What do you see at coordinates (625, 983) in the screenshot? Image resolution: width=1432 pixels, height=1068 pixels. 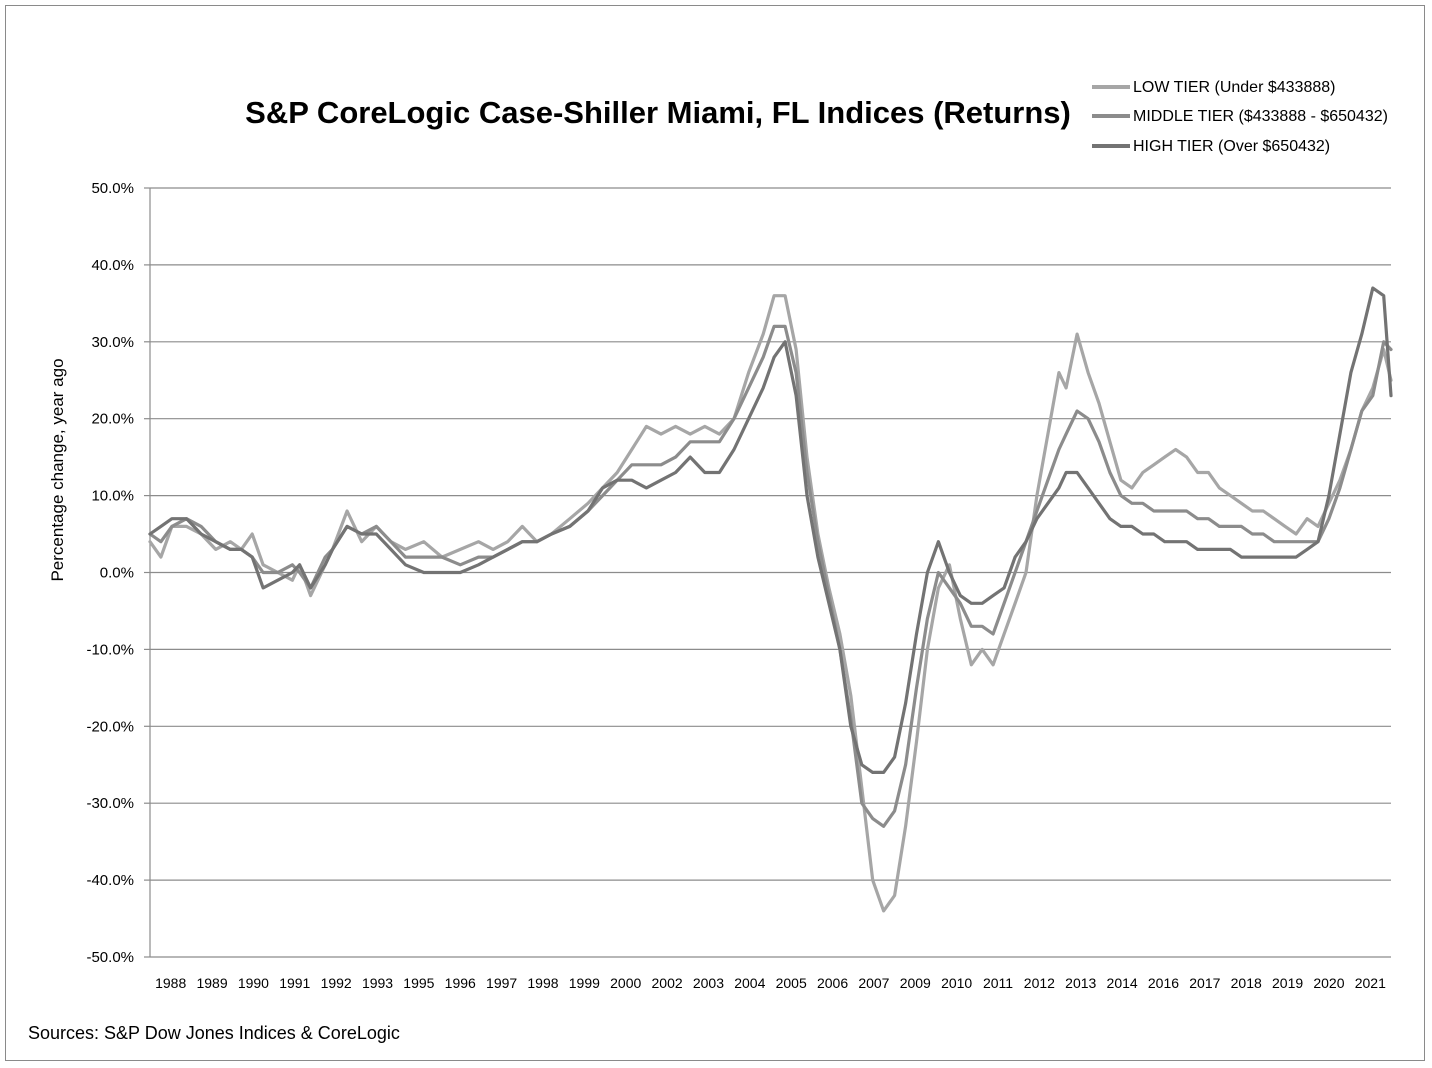 I see `x-tick-label: 2000` at bounding box center [625, 983].